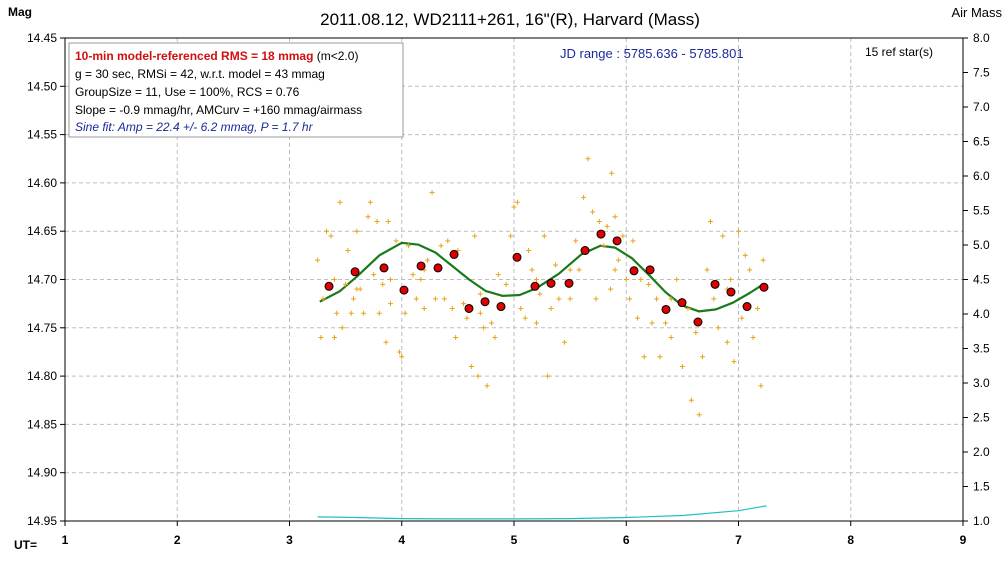  What do you see at coordinates (981, 418) in the screenshot?
I see `y2-tick-label: 2.5` at bounding box center [981, 418].